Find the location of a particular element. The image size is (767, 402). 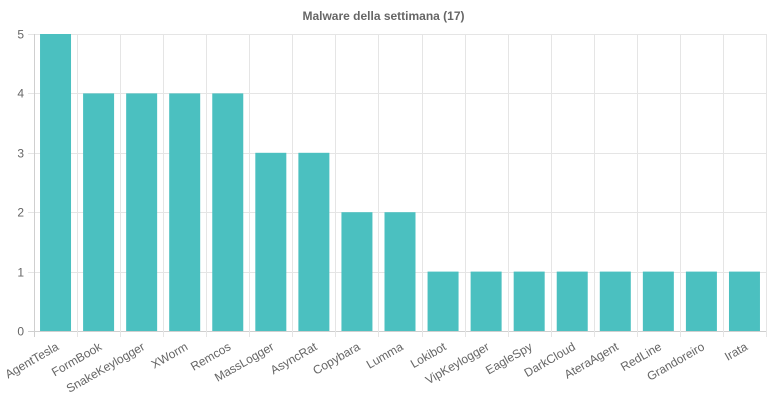

y-tick-label: 1 is located at coordinates (20, 273).